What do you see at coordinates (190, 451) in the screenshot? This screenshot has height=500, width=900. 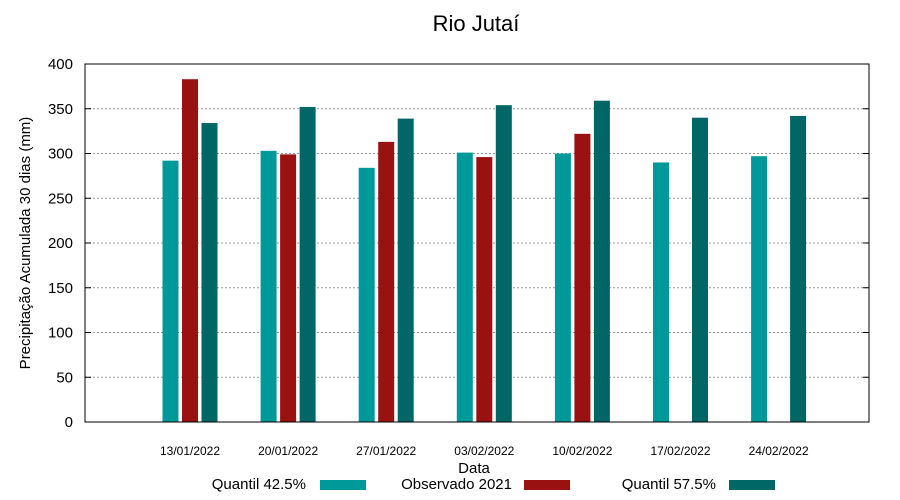 I see `x-tick-label: 13/01/2022` at bounding box center [190, 451].